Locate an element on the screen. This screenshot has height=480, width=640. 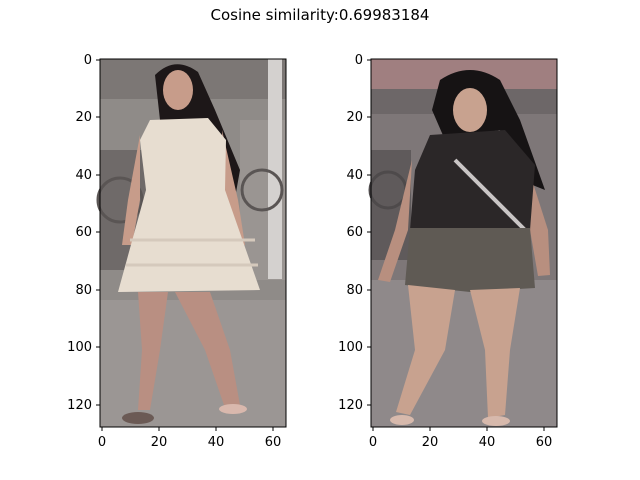
right-y-tick-100: 100 is located at coordinates (350, 347).